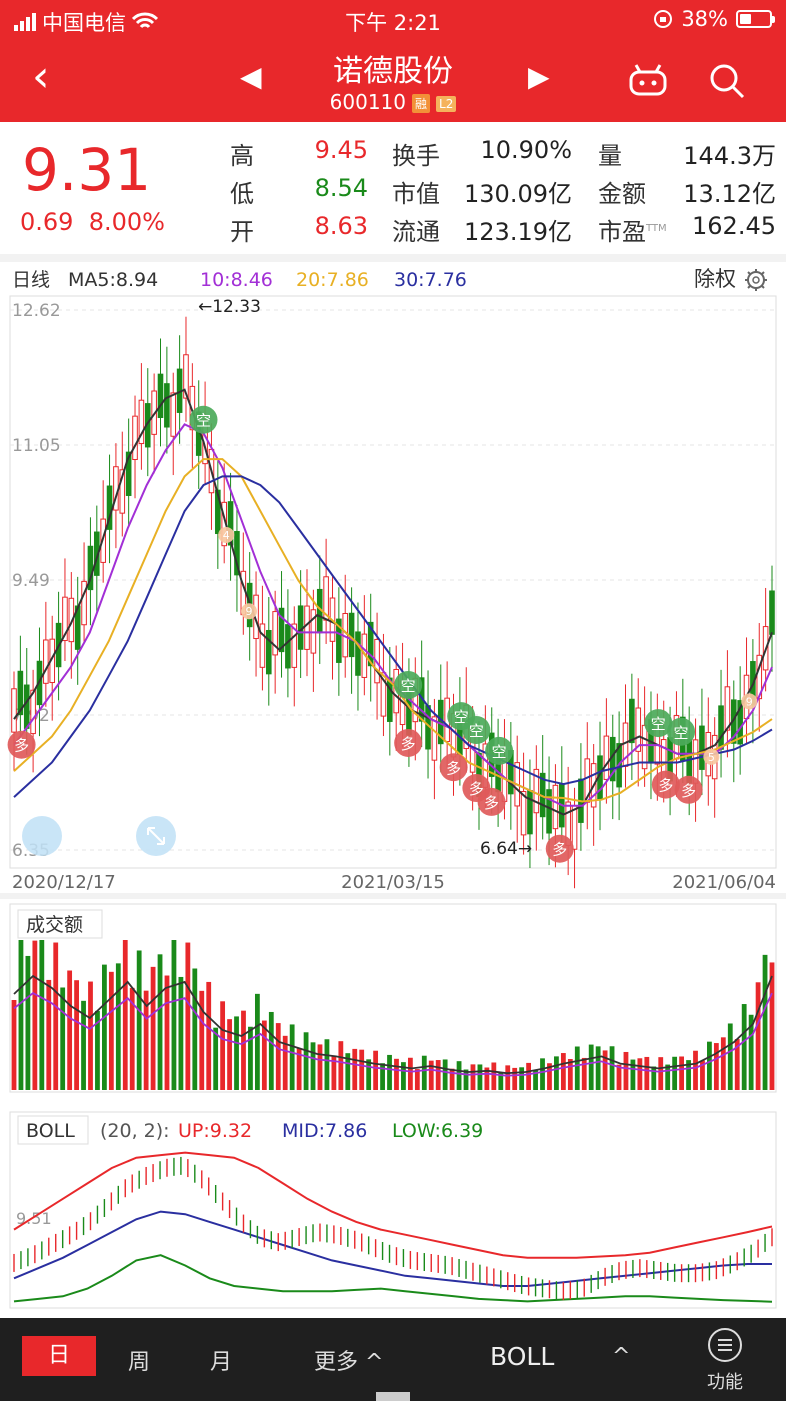  What do you see at coordinates (416, 156) in the screenshot?
I see `turnover-label: 换手` at bounding box center [416, 156].